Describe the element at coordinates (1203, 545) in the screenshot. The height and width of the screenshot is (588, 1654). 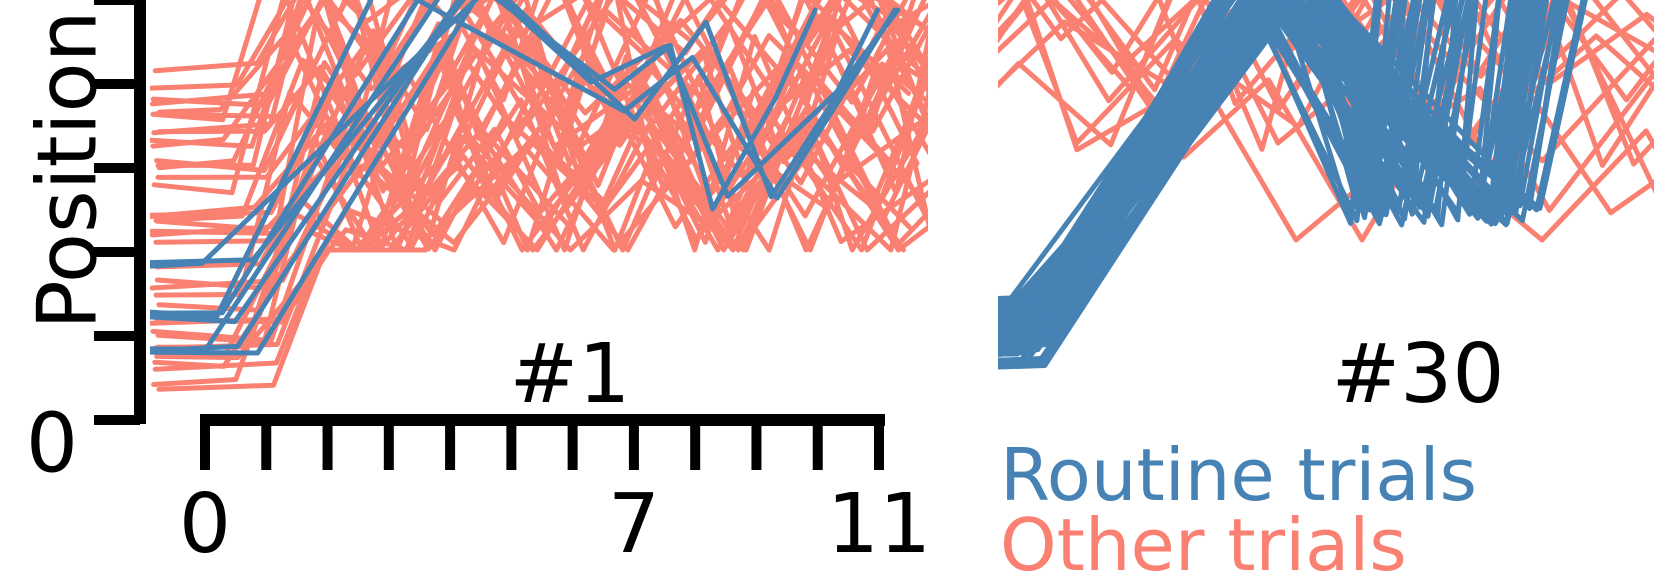
I see `legend-other-trials: Other trials` at that location.